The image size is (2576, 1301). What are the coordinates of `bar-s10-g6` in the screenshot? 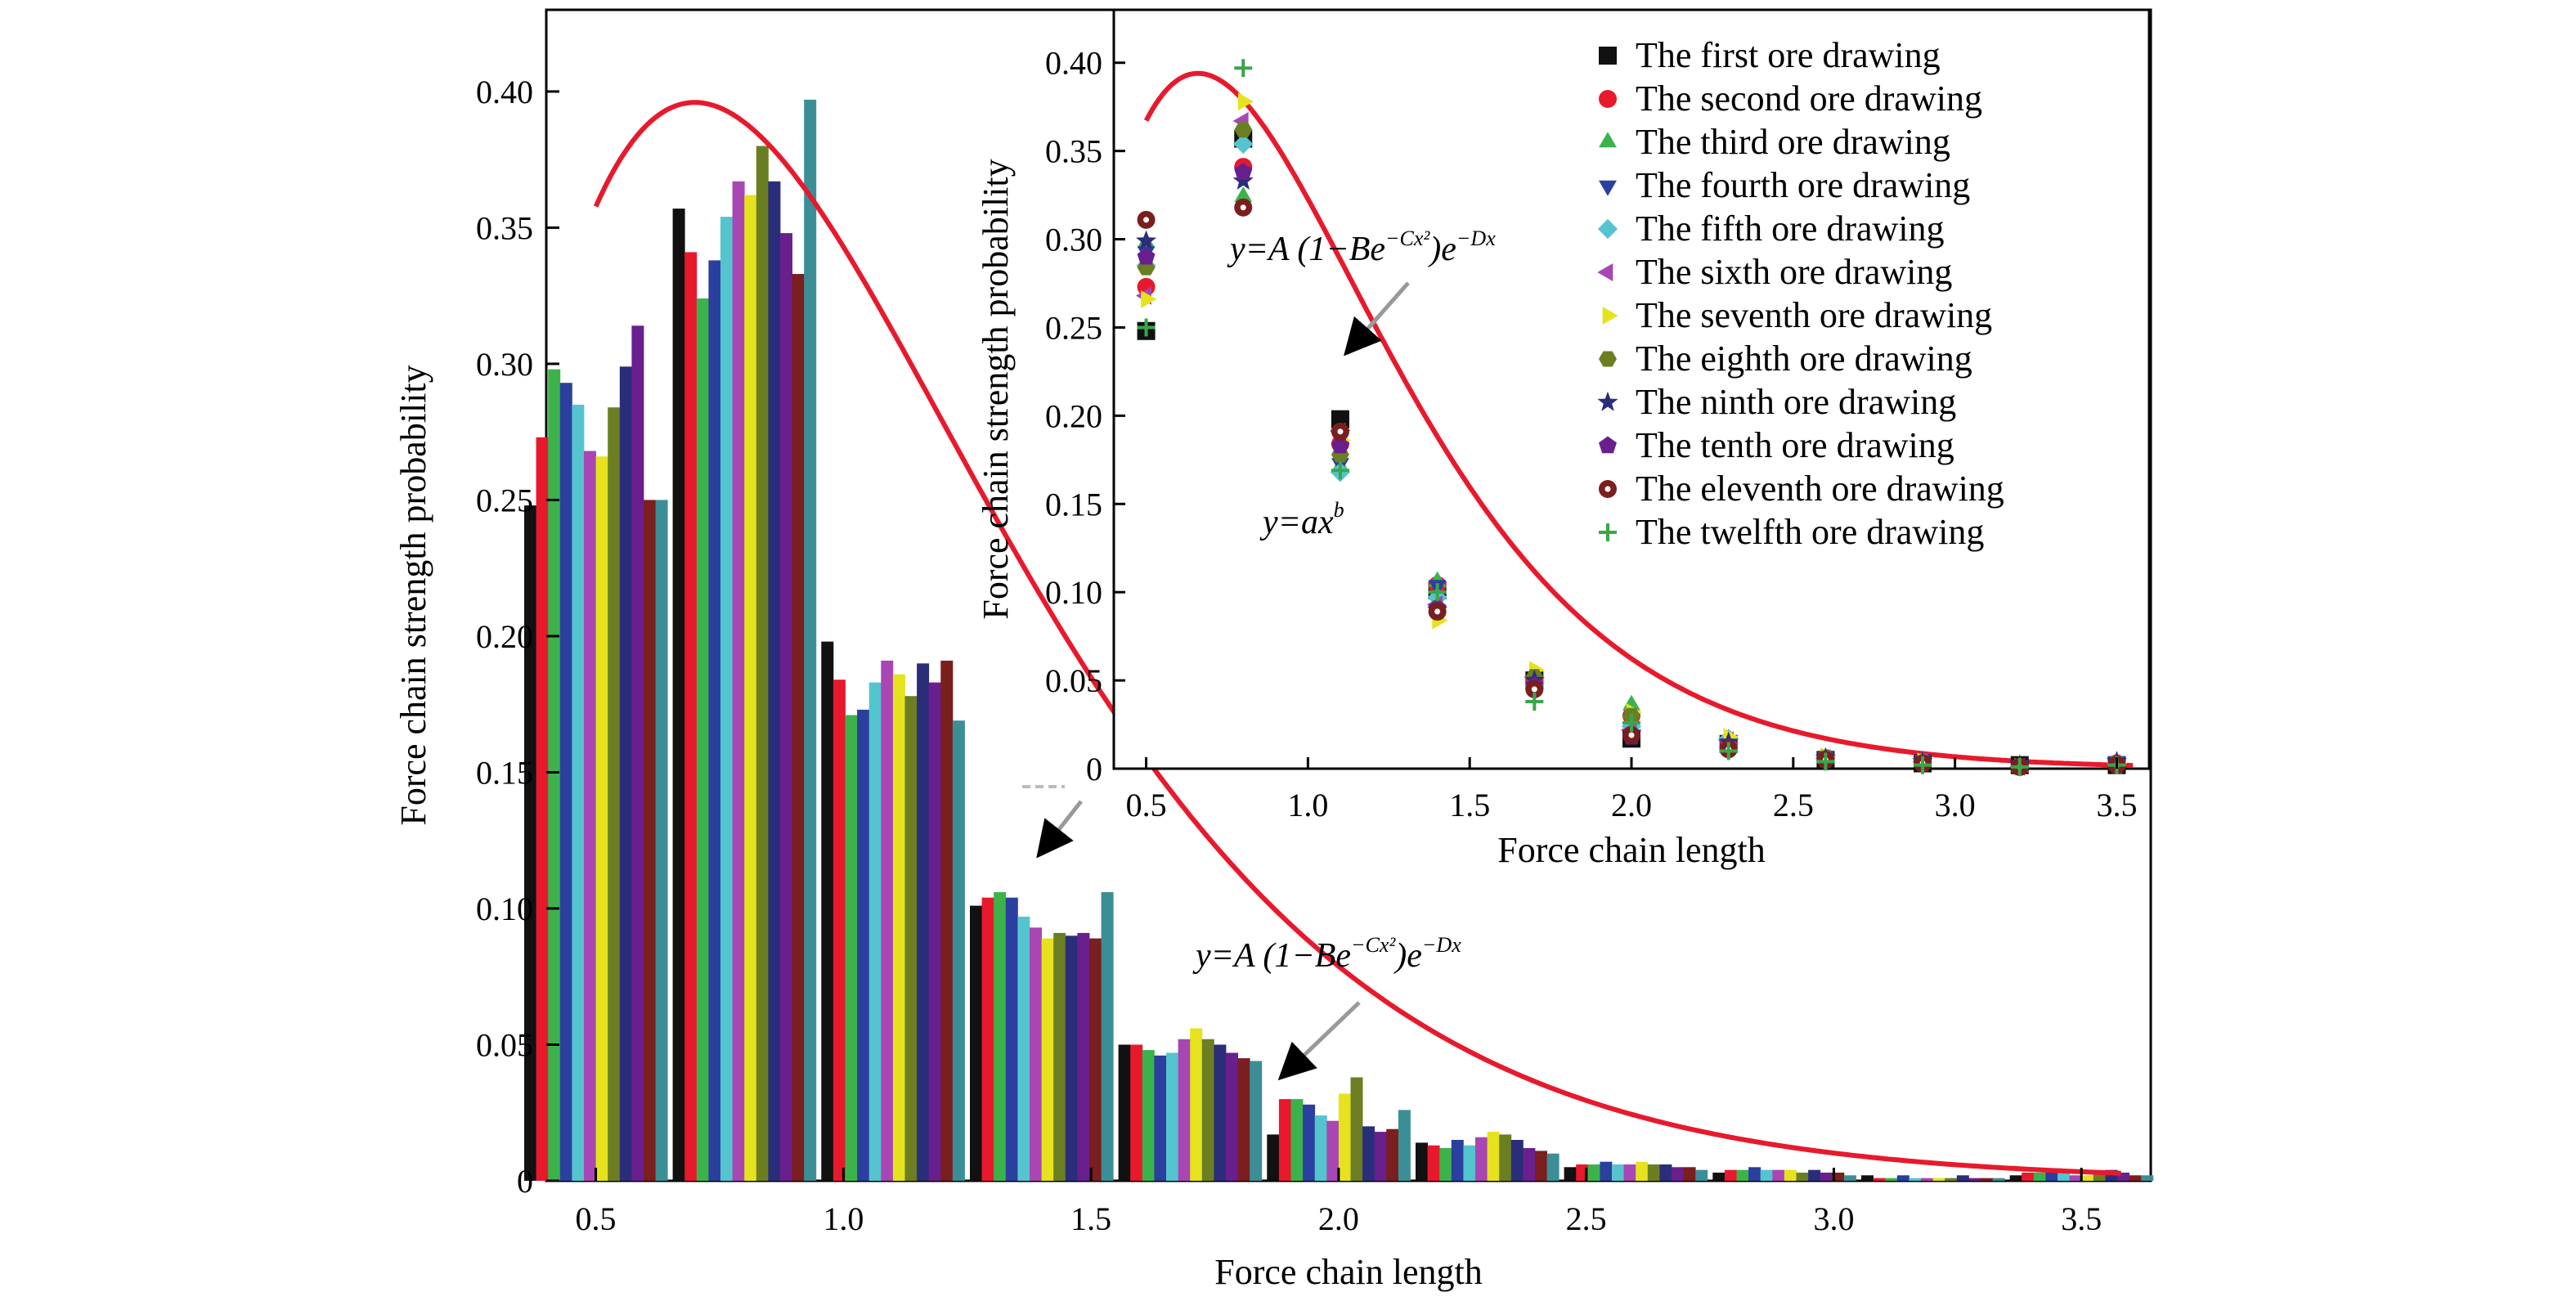 It's located at (1380, 1156).